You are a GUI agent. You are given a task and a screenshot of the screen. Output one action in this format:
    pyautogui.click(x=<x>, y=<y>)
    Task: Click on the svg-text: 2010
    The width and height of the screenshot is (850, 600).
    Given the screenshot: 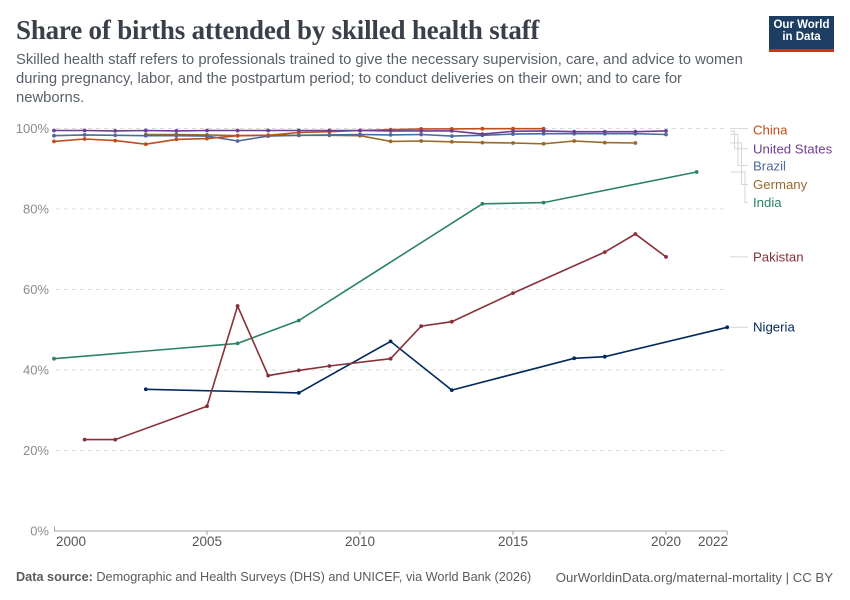 What is the action you would take?
    pyautogui.click(x=360, y=541)
    